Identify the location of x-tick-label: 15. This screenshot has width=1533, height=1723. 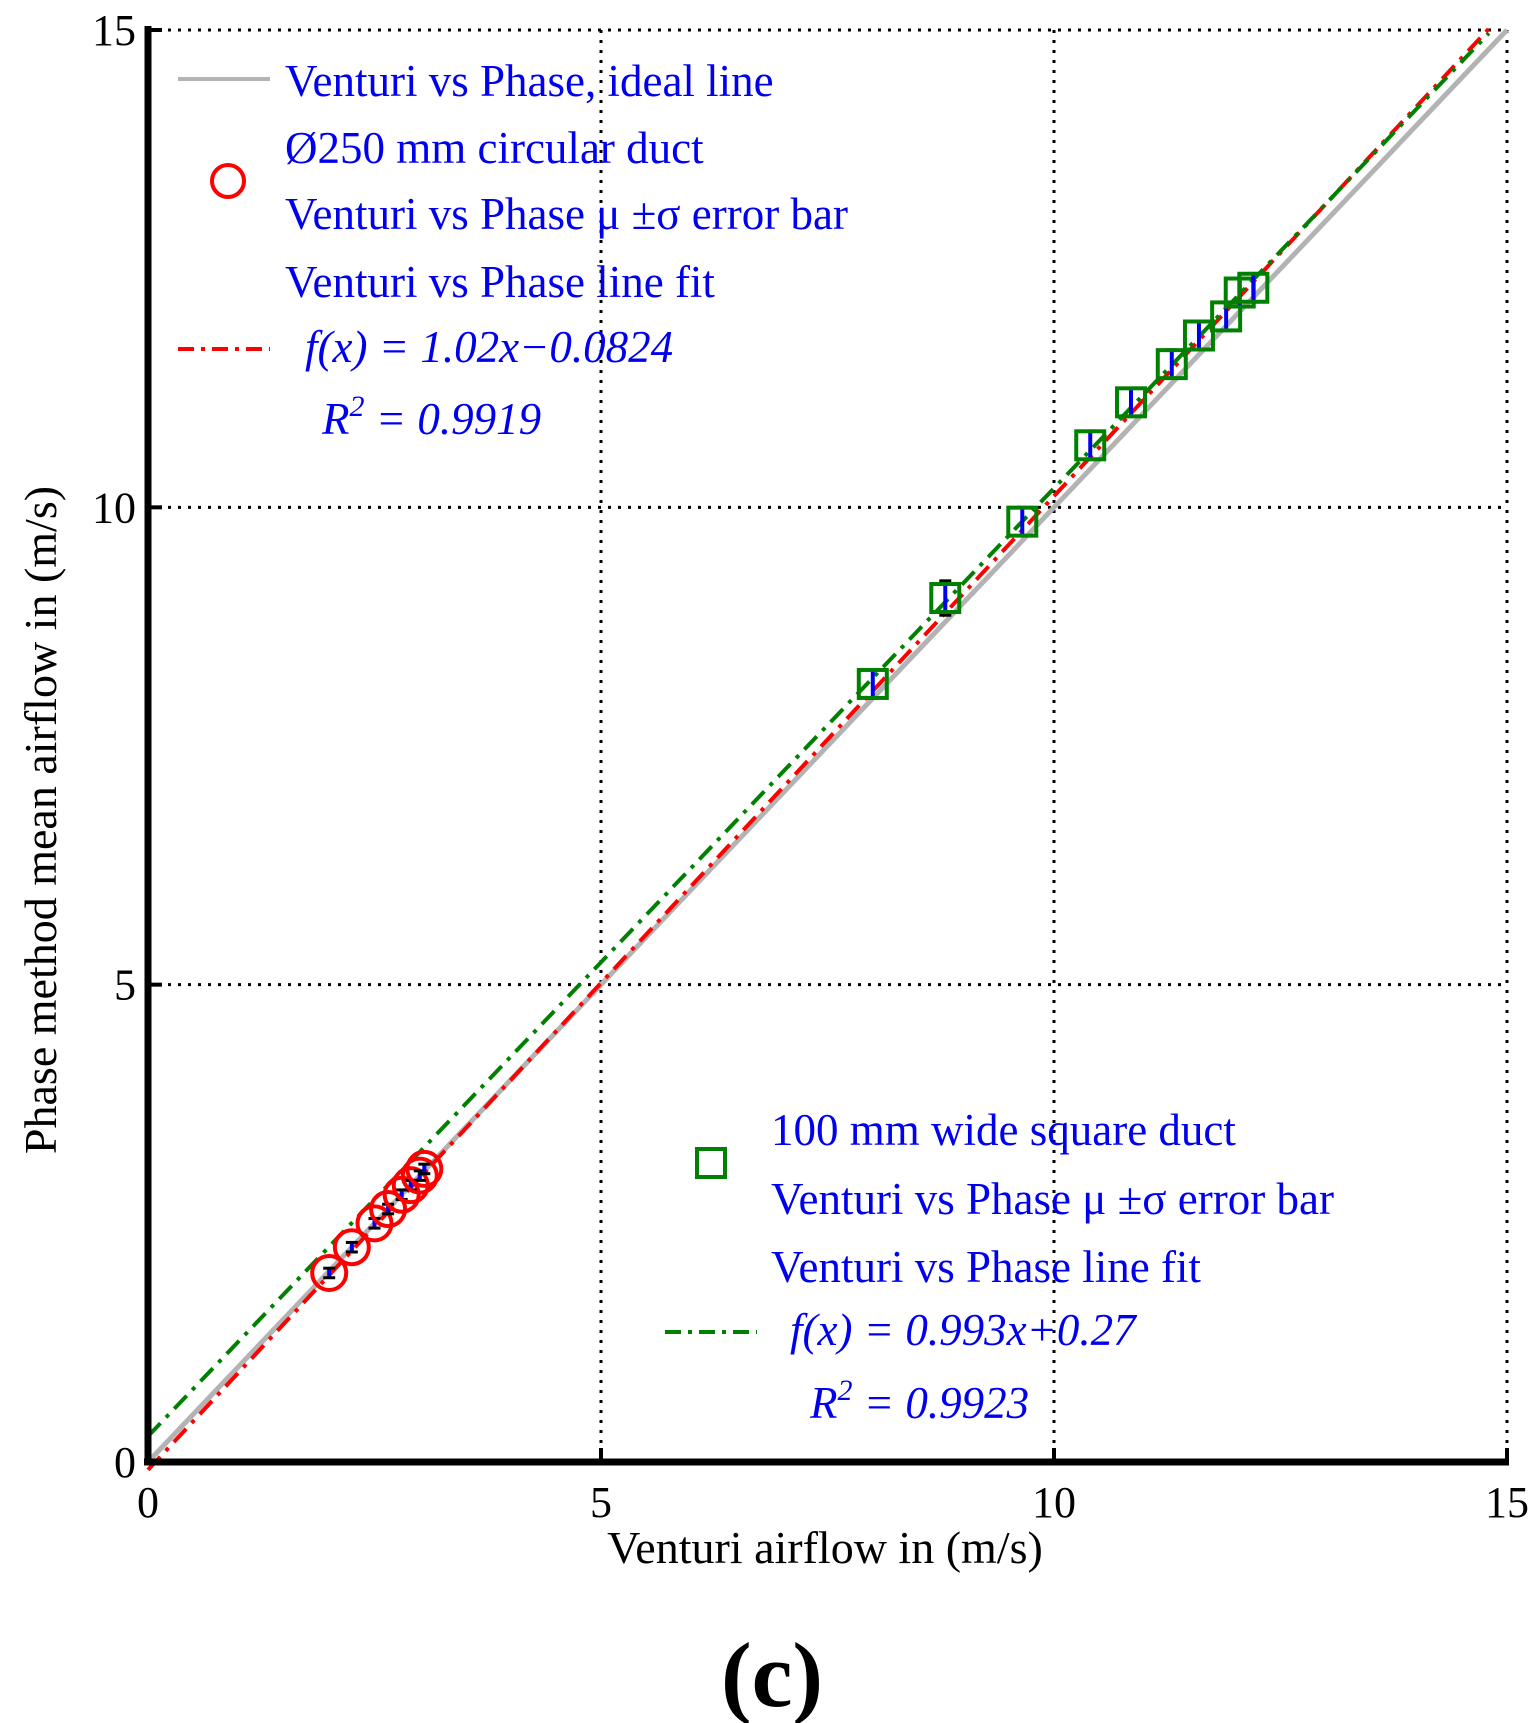
(1507, 1502).